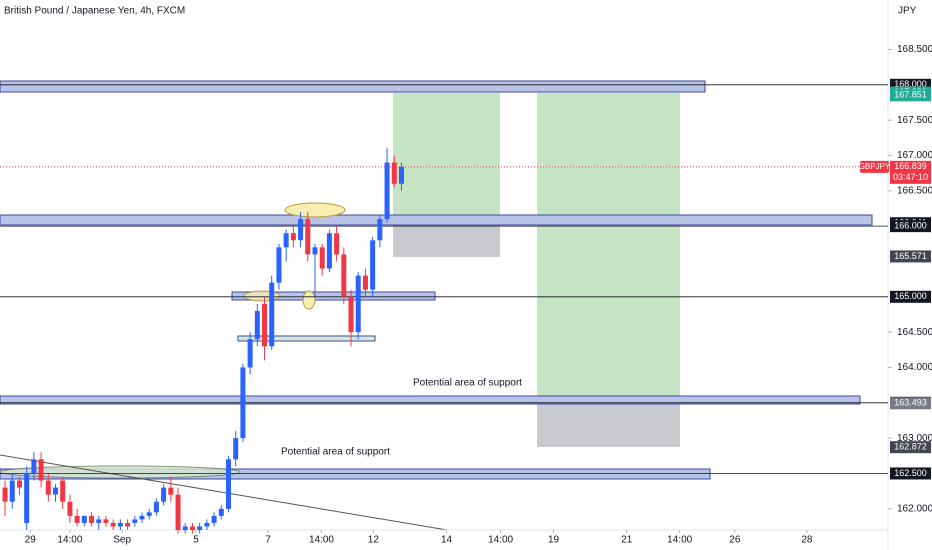  I want to click on x-tick-label: 12, so click(374, 540).